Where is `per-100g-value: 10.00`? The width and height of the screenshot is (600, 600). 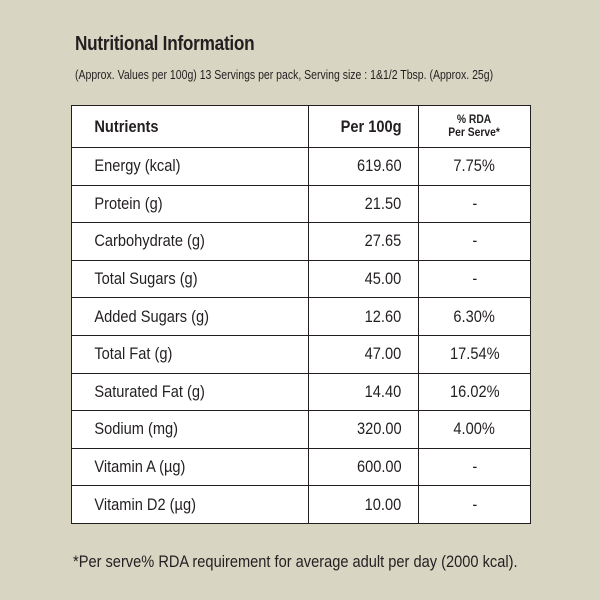 per-100g-value: 10.00 is located at coordinates (363, 504).